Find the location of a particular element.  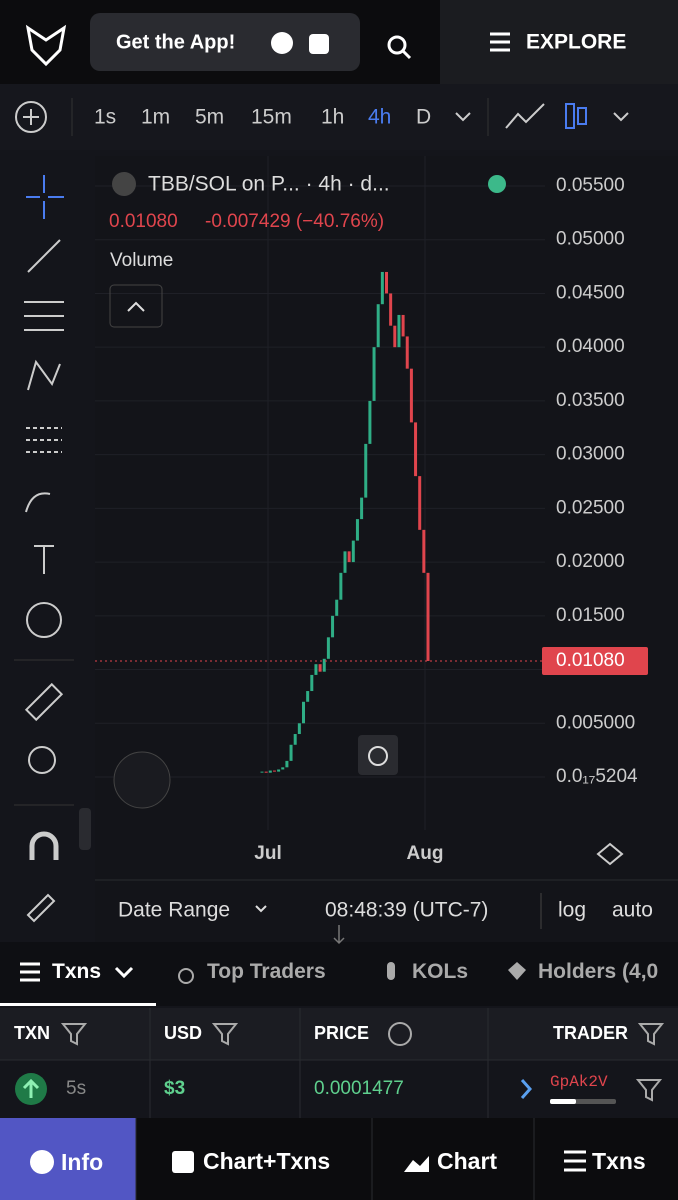

txn-age: 5s is located at coordinates (76, 1088).